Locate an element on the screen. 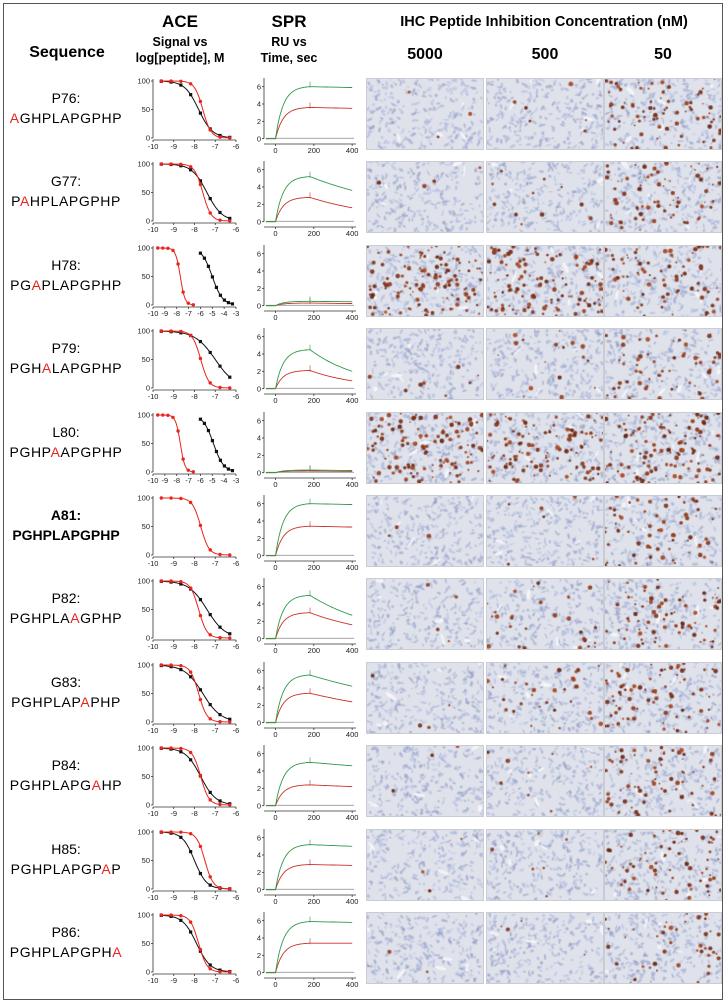 The width and height of the screenshot is (726, 1006). spr-low-trace is located at coordinates (309, 626).